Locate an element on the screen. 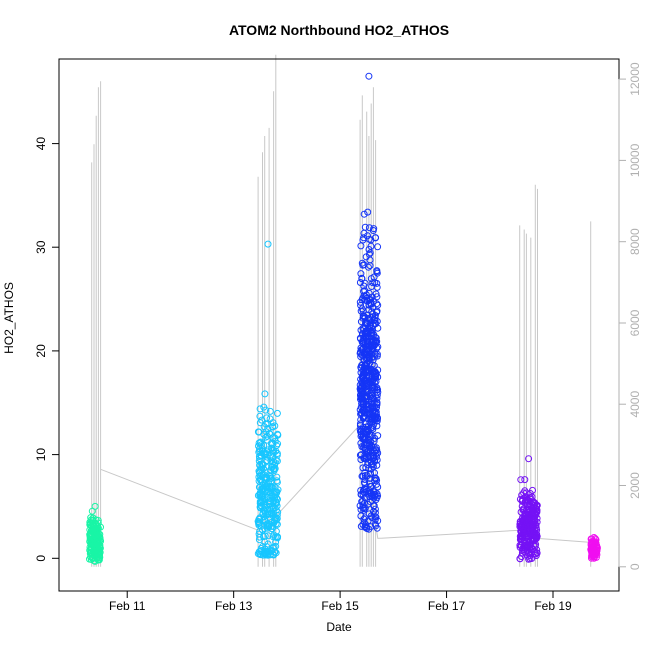  series-4-points is located at coordinates (528, 509).